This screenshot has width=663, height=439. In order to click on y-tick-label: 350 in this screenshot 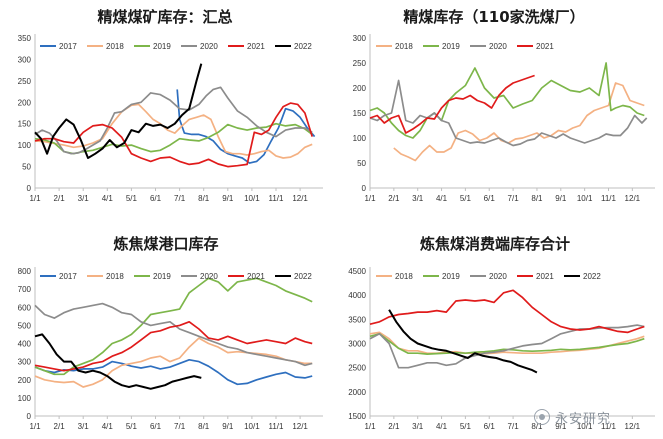, I will do `click(25, 38)`.